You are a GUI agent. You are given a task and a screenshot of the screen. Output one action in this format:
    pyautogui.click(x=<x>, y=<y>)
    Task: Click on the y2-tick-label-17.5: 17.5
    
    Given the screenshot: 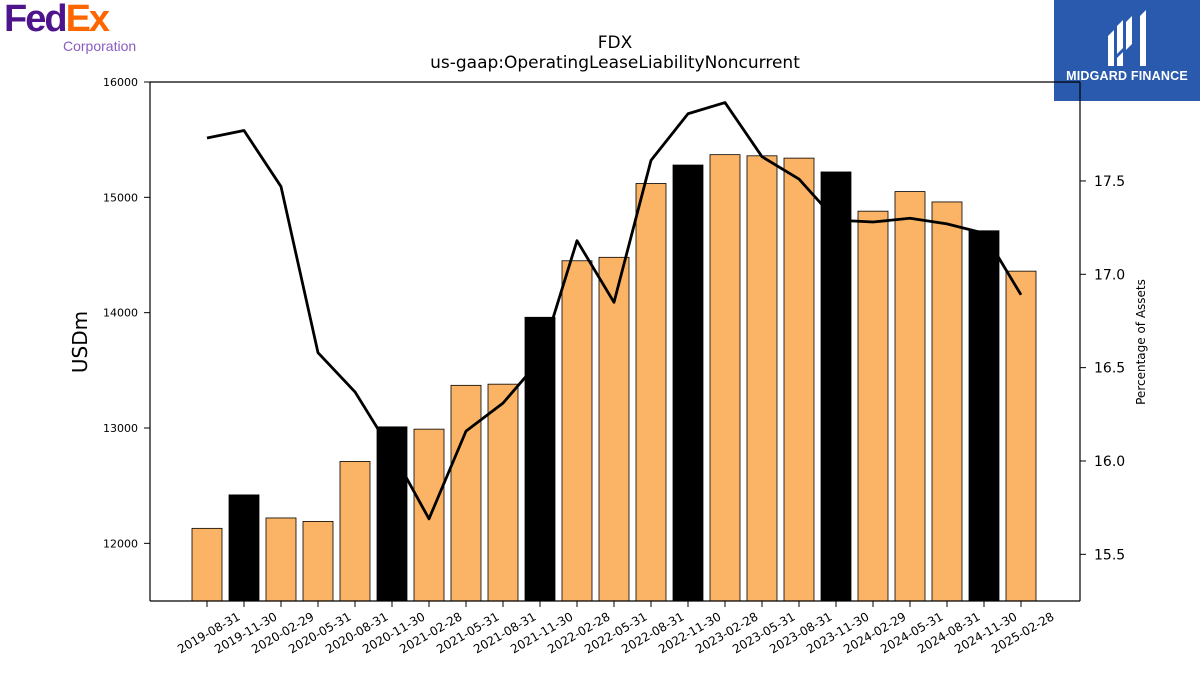 What is the action you would take?
    pyautogui.click(x=1109, y=182)
    